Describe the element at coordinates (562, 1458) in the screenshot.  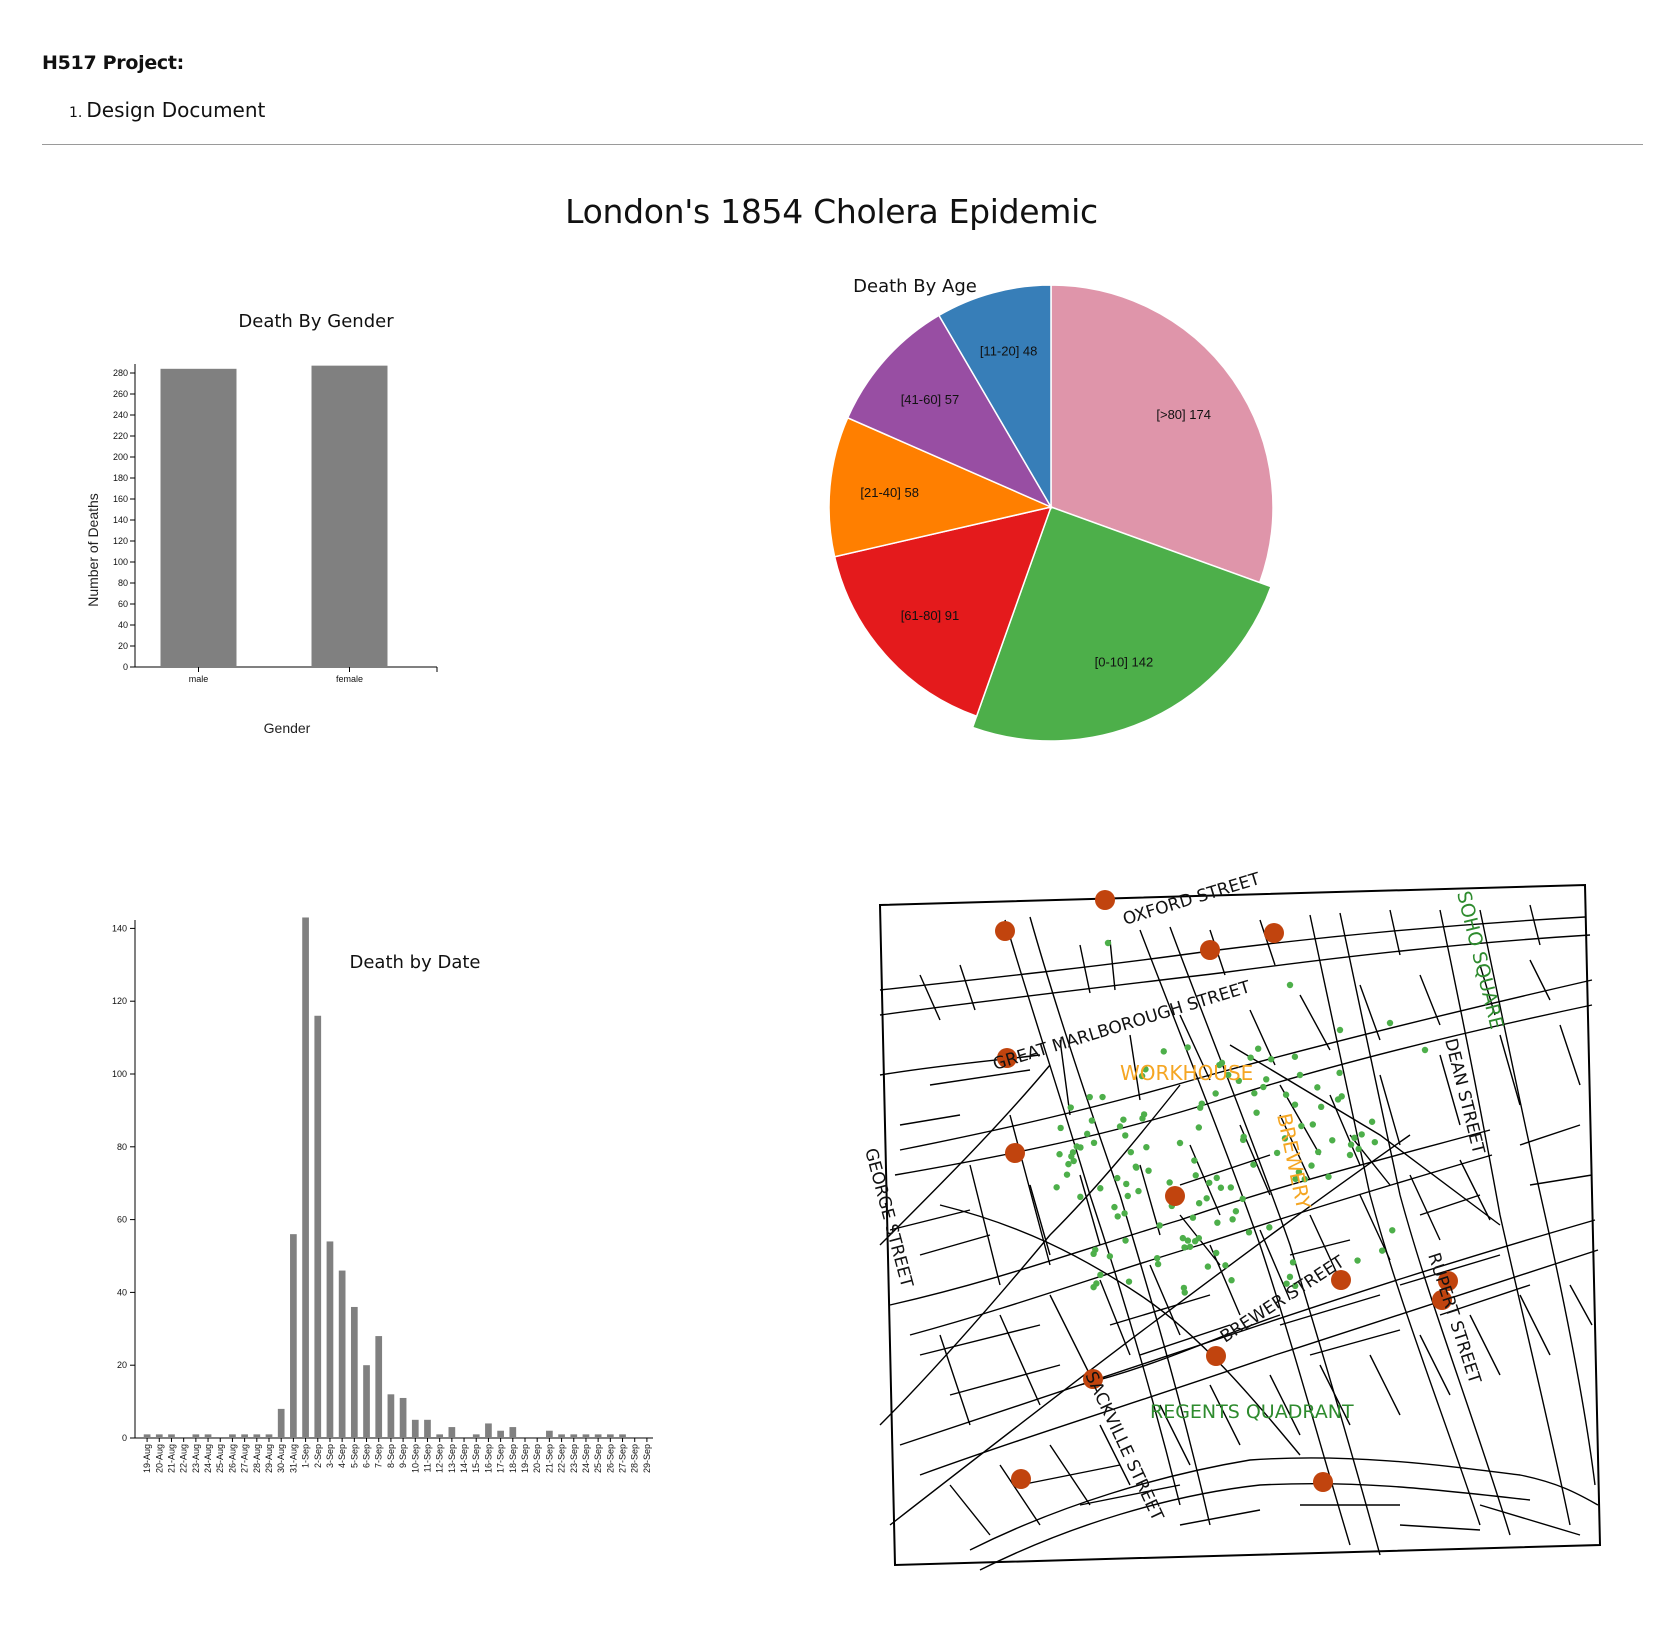
I see `date-x-tick-label: 22-Sep` at that location.